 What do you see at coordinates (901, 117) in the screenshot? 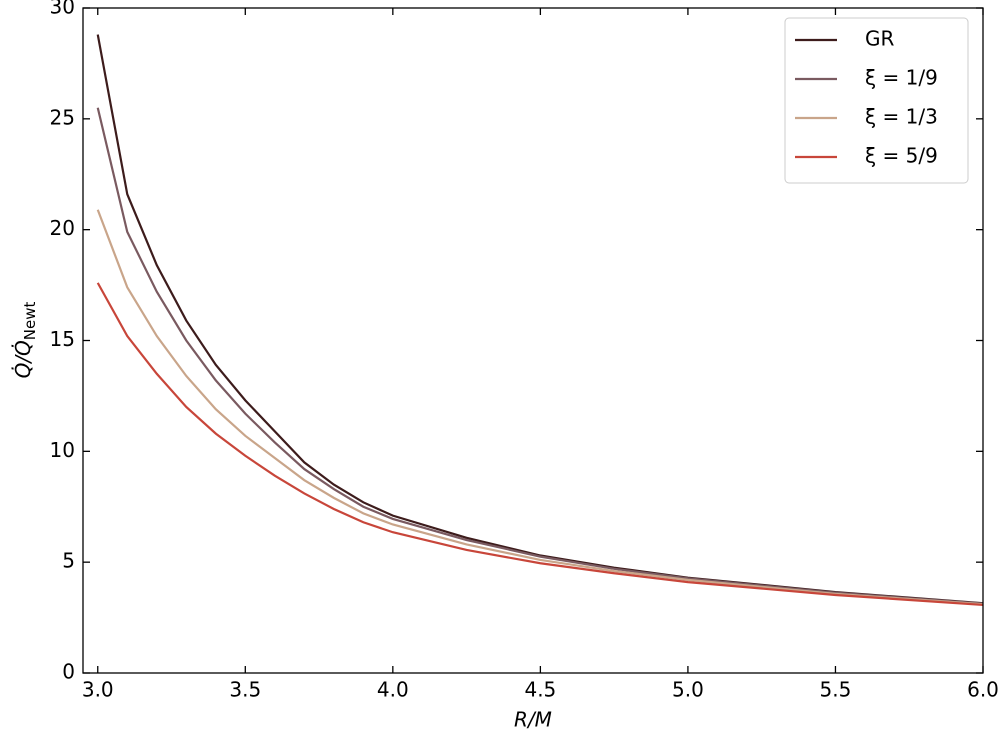
I see `legend-label: ξ = 1/3` at bounding box center [901, 117].